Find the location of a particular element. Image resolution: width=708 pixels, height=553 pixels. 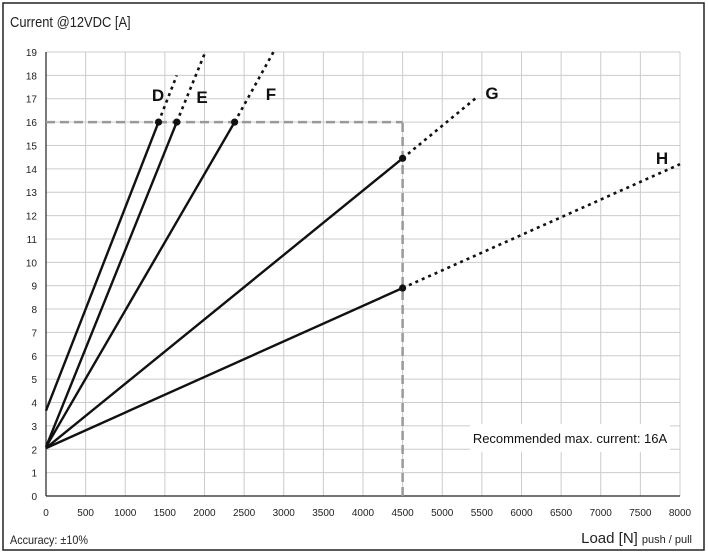

y-tick-label: 1 is located at coordinates (34, 474).